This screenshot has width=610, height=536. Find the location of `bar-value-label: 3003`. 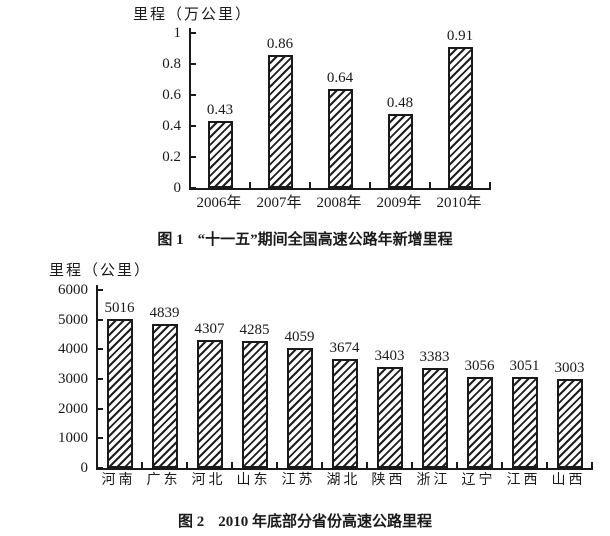

bar-value-label: 3003 is located at coordinates (569, 368).